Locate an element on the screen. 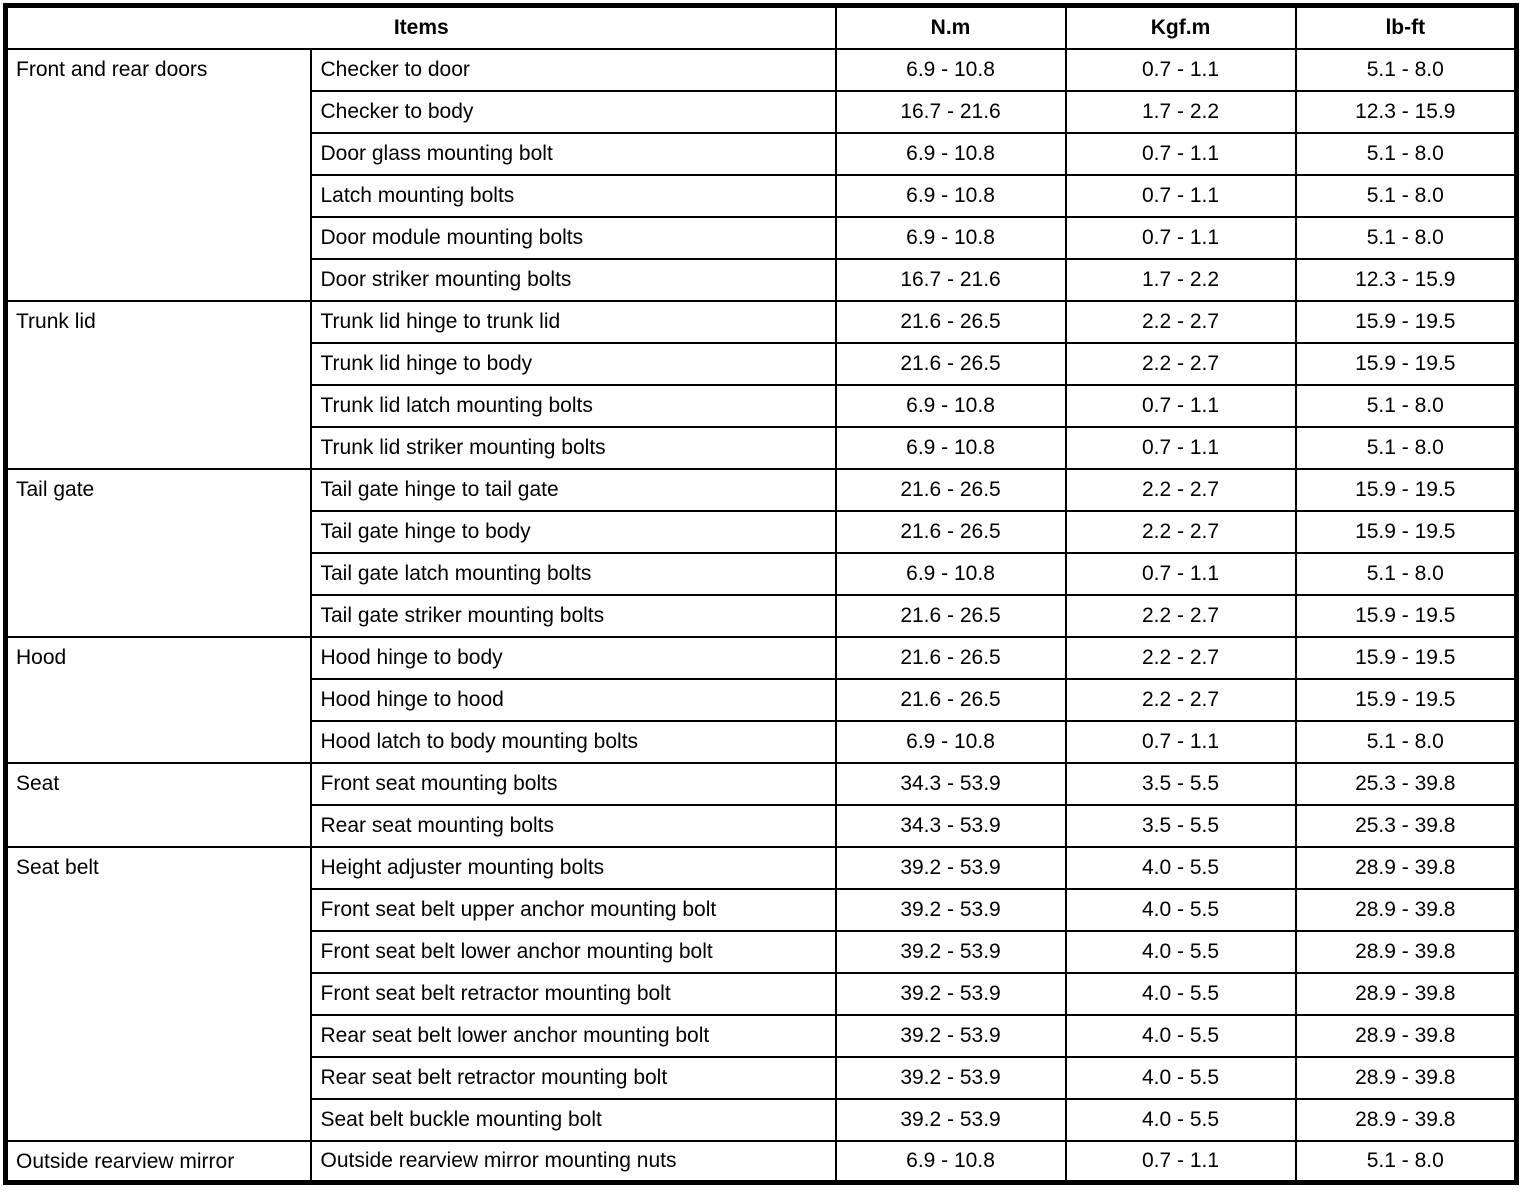  header-row: Items N.m Kgf.m lb-ft is located at coordinates (761, 27).